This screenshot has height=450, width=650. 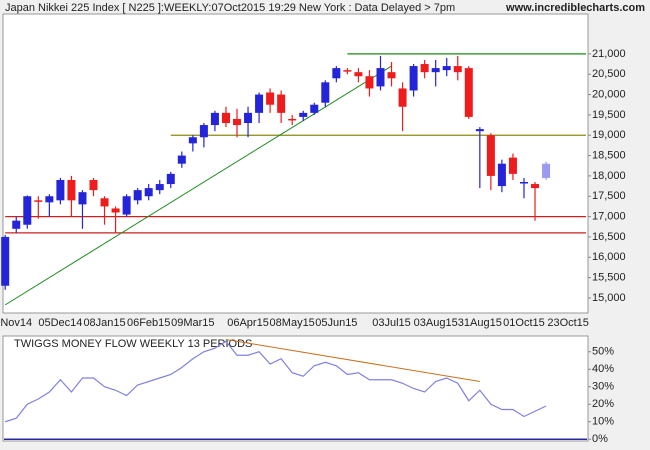 What do you see at coordinates (336, 323) in the screenshot?
I see `x-tick-label: 05Jun15` at bounding box center [336, 323].